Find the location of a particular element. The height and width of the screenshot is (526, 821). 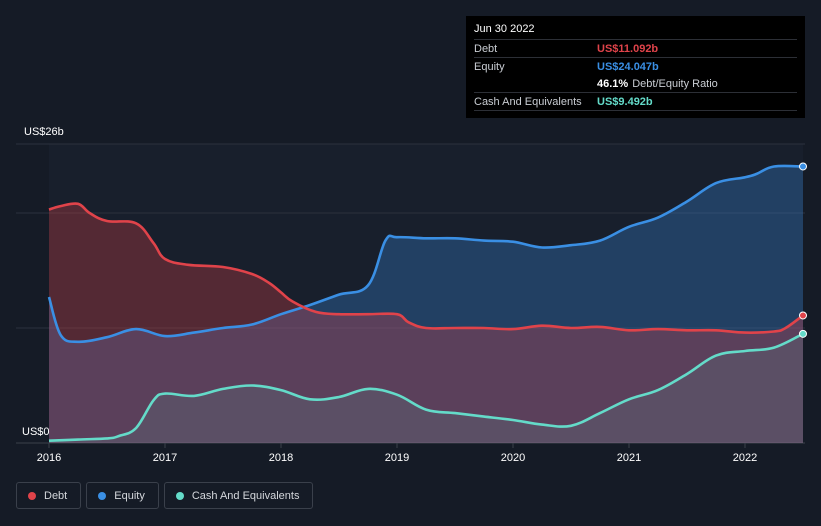

tooltip-equity-label: Equity is located at coordinates (489, 66).